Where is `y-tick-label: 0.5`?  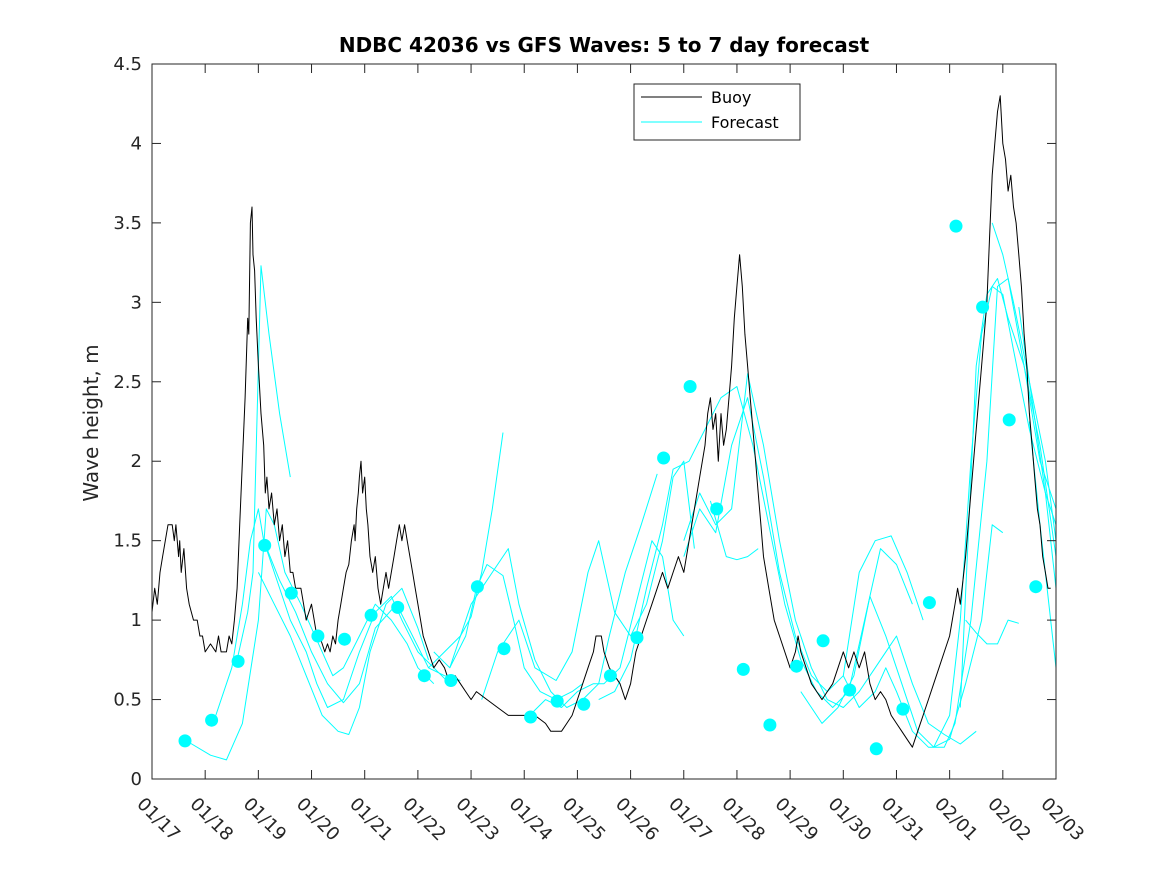
y-tick-label: 0.5 is located at coordinates (127, 700).